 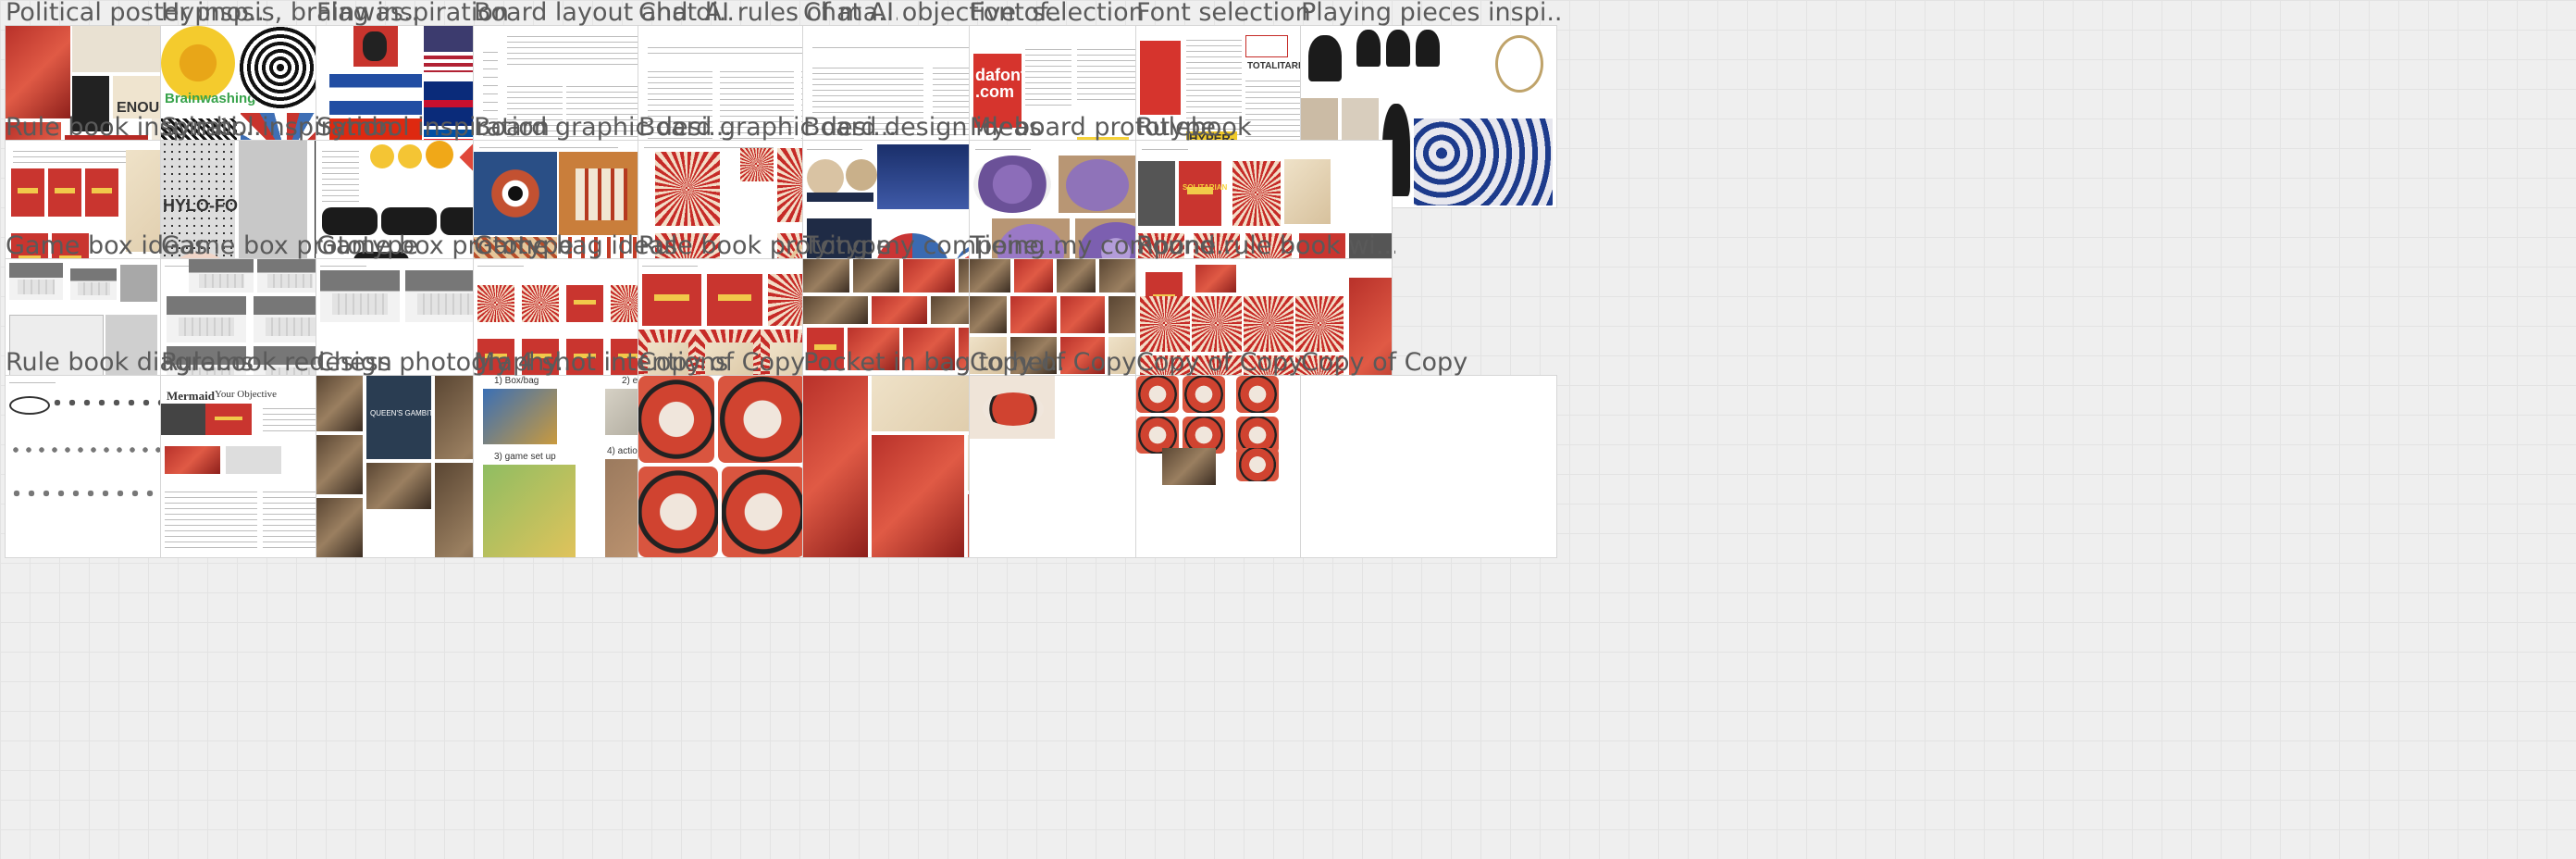 I want to click on card-title: Board design ideas, so click(x=923, y=127).